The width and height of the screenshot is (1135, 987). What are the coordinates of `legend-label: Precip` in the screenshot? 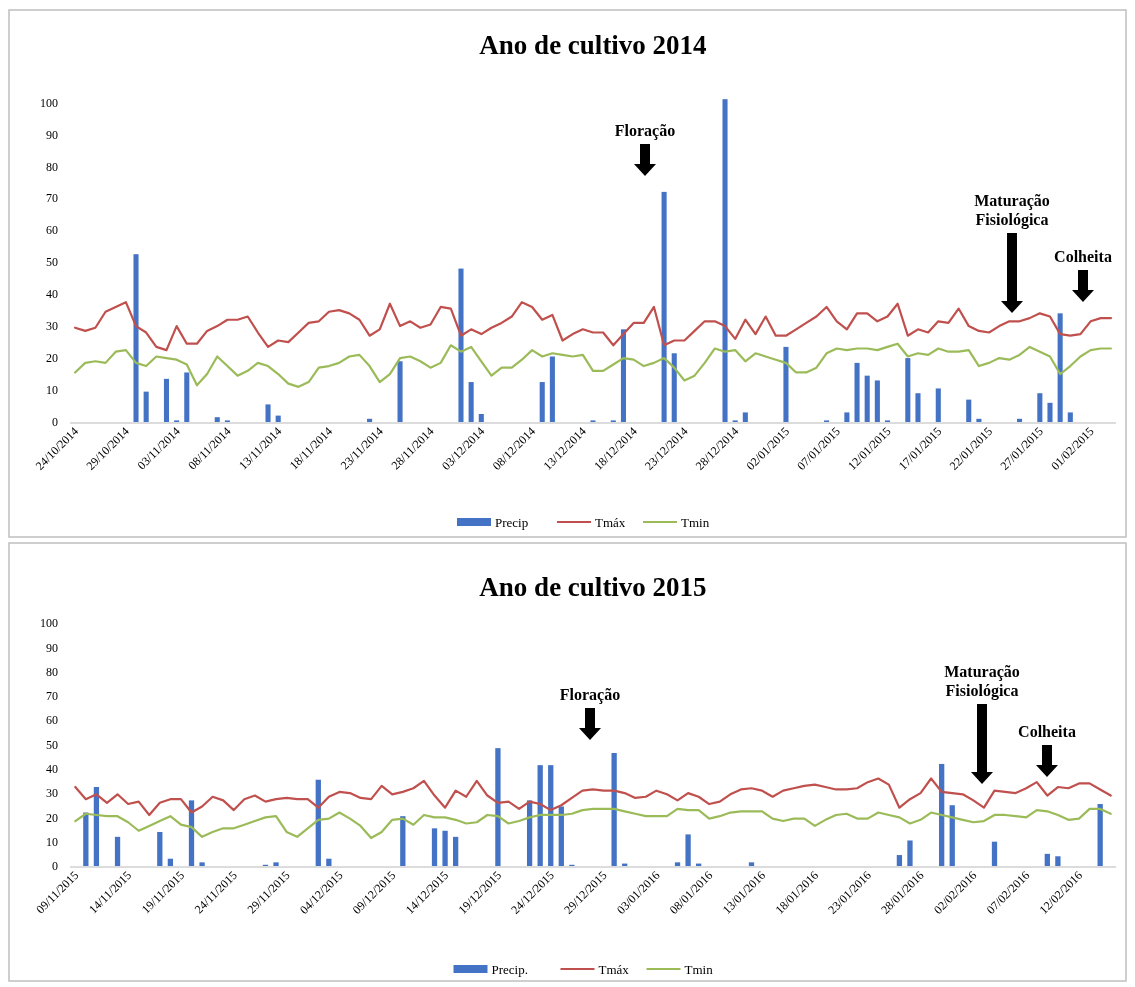 It's located at (512, 522).